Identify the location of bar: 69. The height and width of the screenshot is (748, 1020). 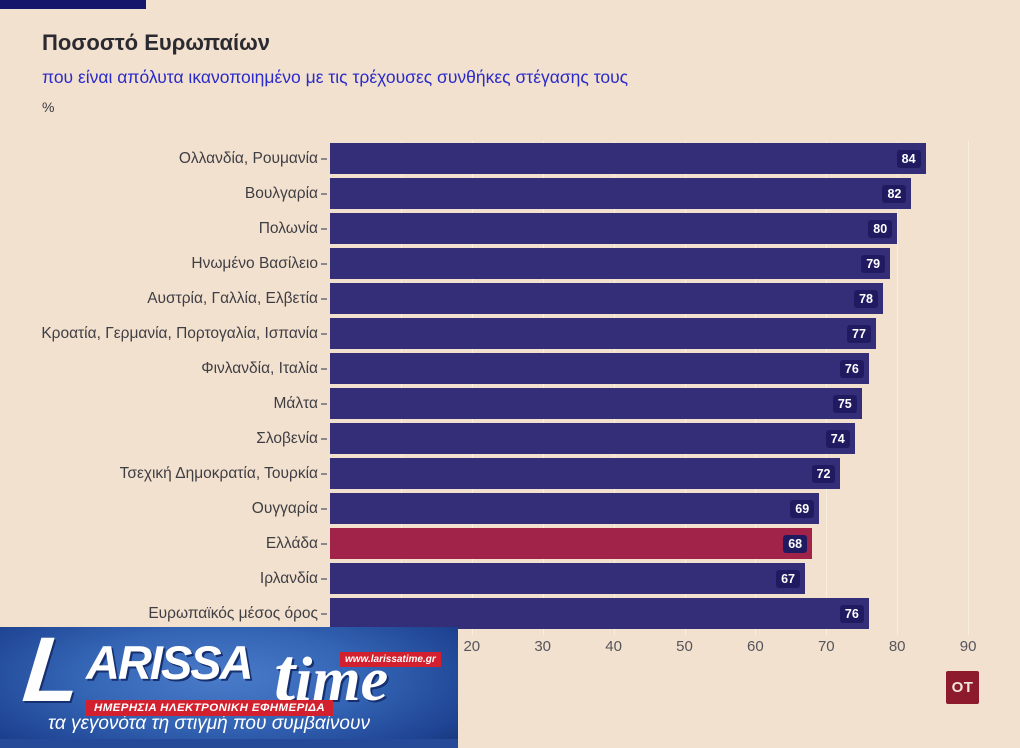
(575, 508).